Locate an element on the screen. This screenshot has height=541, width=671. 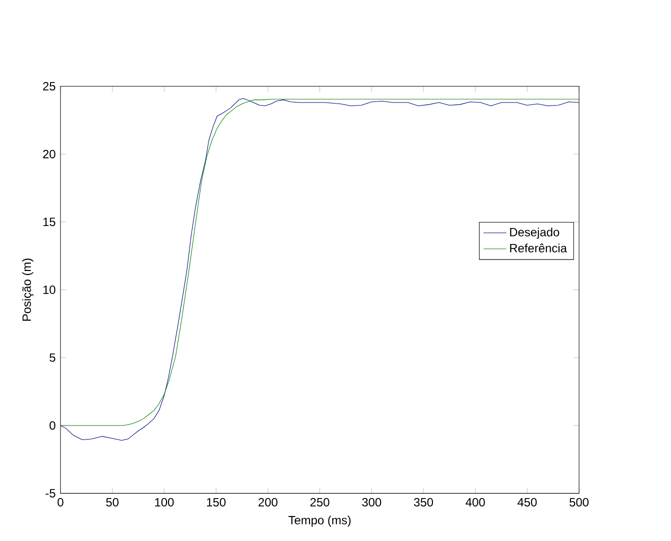
y-tick-label: -5 is located at coordinates (51, 493).